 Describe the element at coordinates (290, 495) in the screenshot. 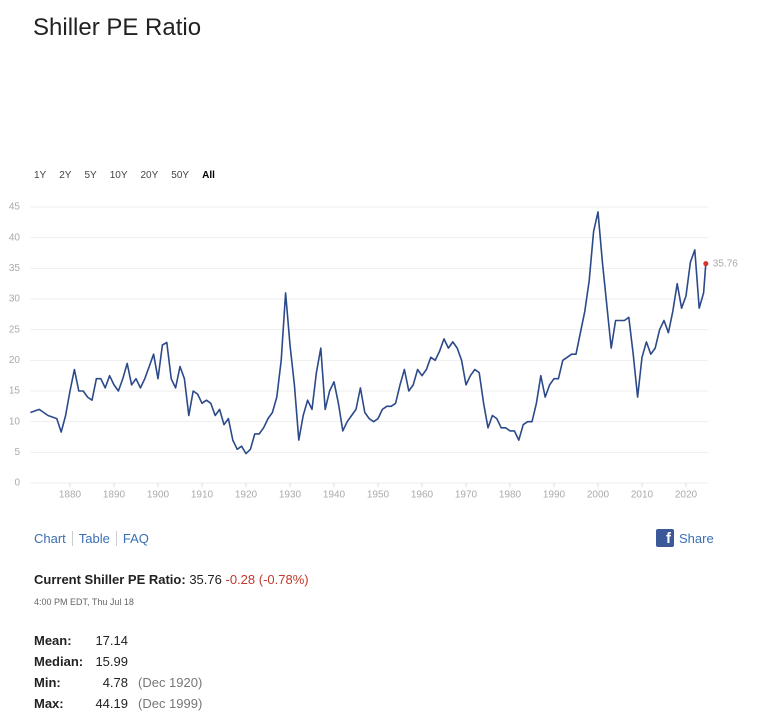

I see `x-tick-label: 1930` at that location.